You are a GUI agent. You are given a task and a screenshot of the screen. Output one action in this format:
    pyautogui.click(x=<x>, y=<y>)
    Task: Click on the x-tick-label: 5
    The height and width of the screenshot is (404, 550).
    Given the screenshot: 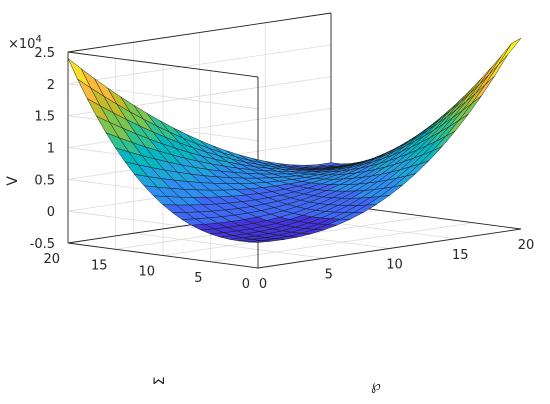 What is the action you would take?
    pyautogui.click(x=329, y=274)
    